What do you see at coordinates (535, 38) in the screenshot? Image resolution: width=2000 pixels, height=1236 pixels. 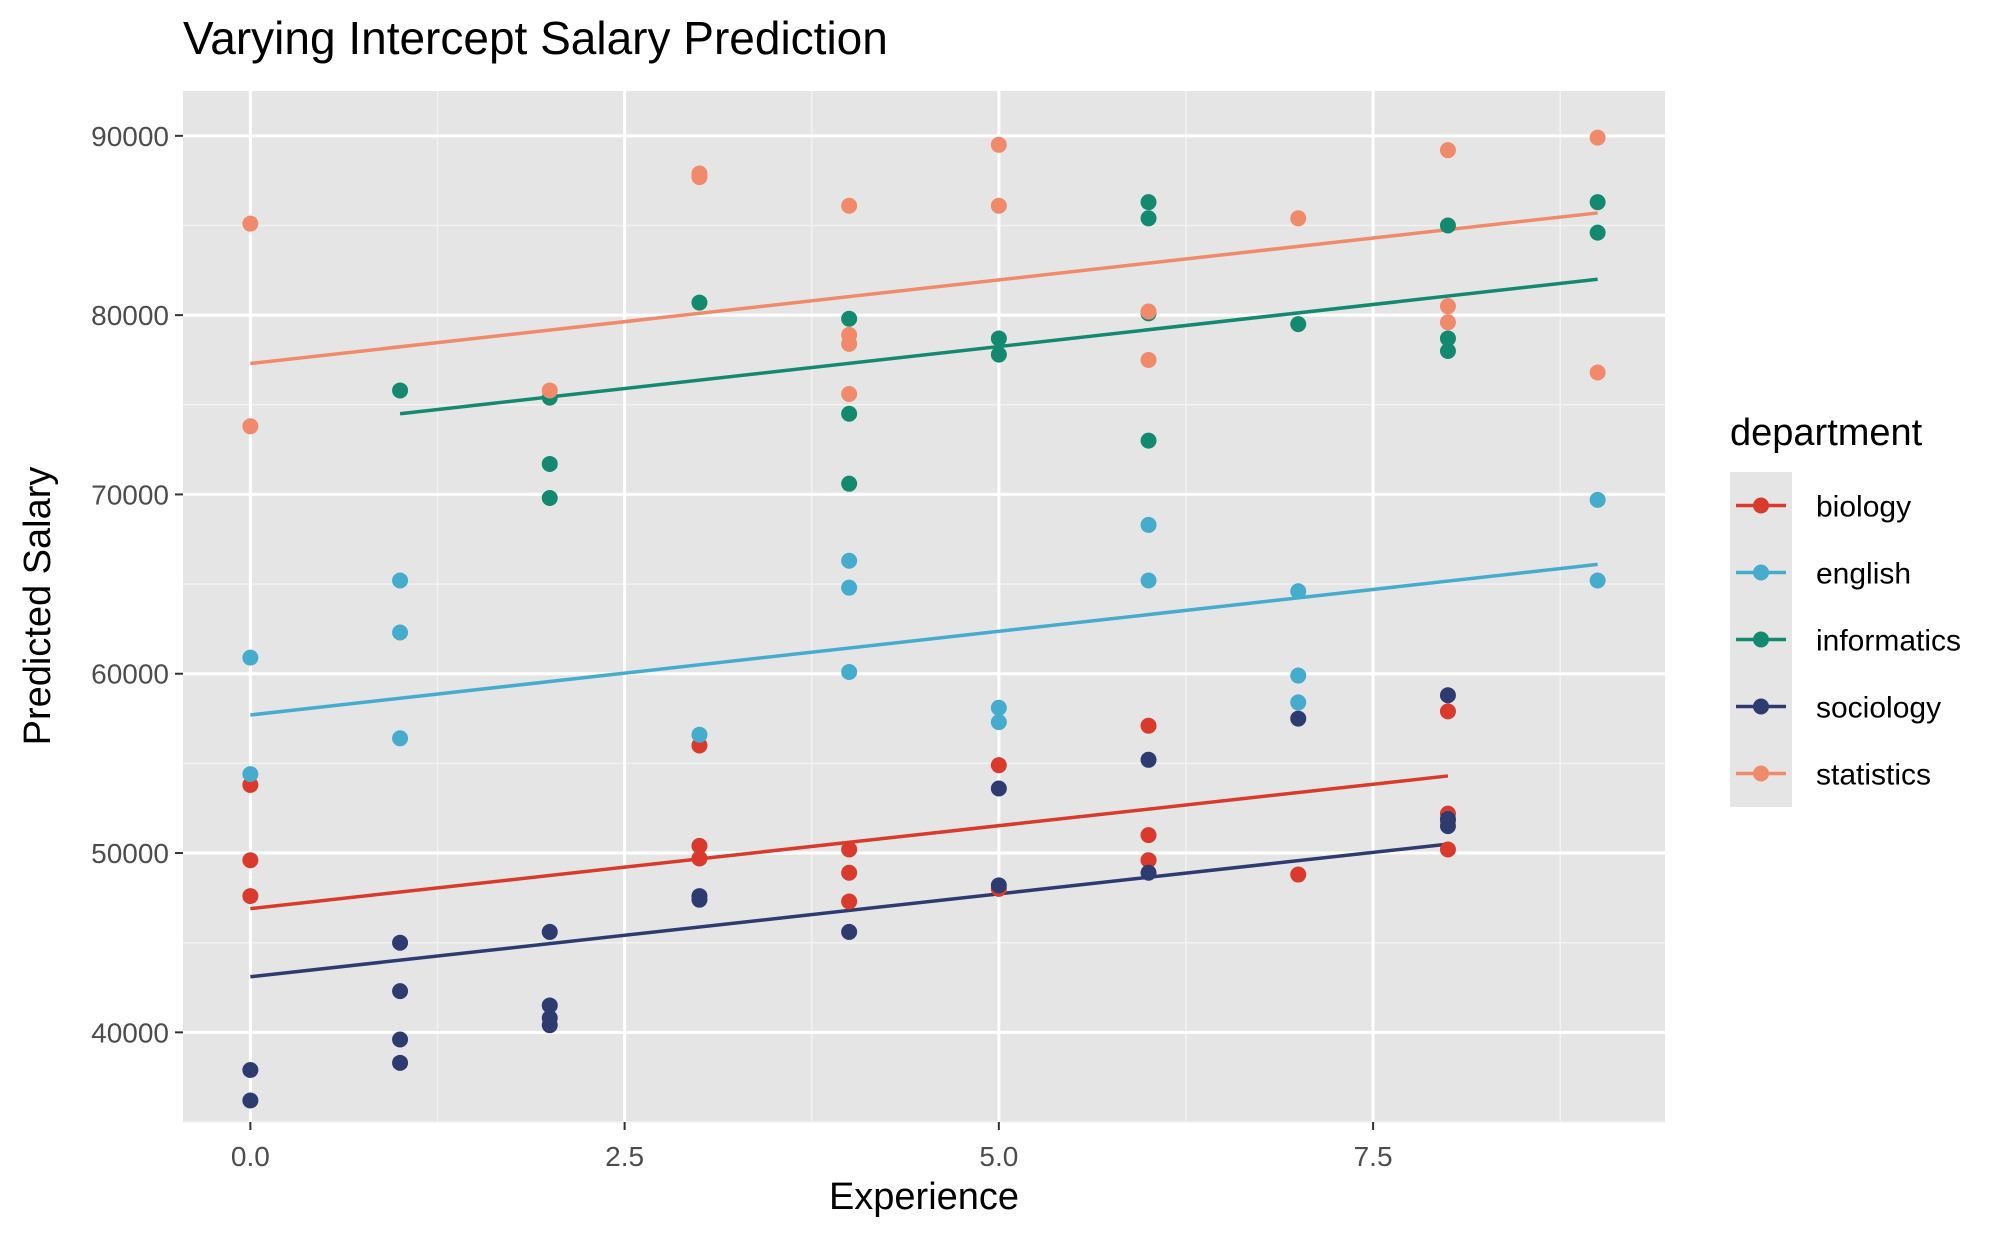 I see `chart-title: Varying Intercept Salary Prediction` at bounding box center [535, 38].